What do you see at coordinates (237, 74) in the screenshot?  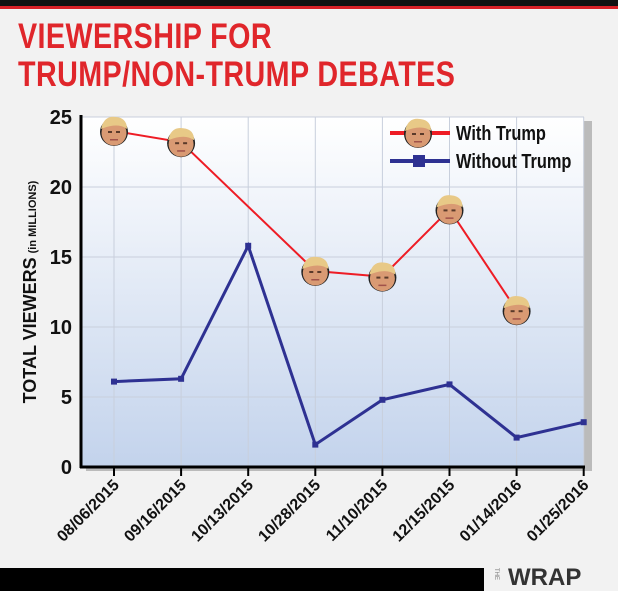 I see `title-line-2: TRUMP/NON-TRUMP DEBATES` at bounding box center [237, 74].